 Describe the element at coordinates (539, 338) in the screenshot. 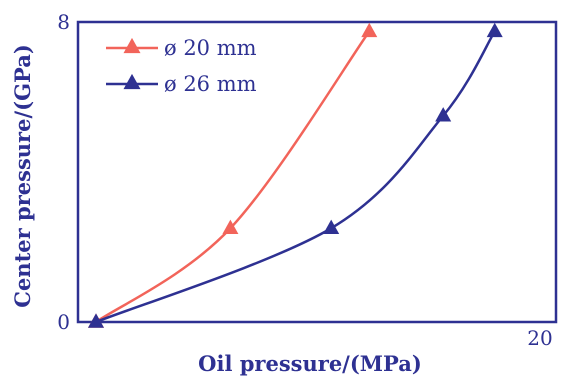

I see `x-tick-label: 20` at that location.